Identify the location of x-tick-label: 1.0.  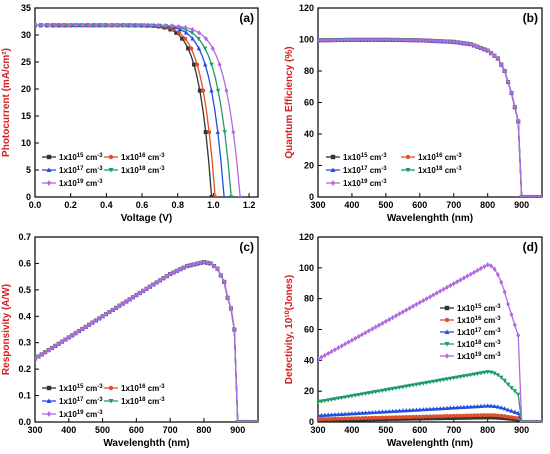
(213, 205).